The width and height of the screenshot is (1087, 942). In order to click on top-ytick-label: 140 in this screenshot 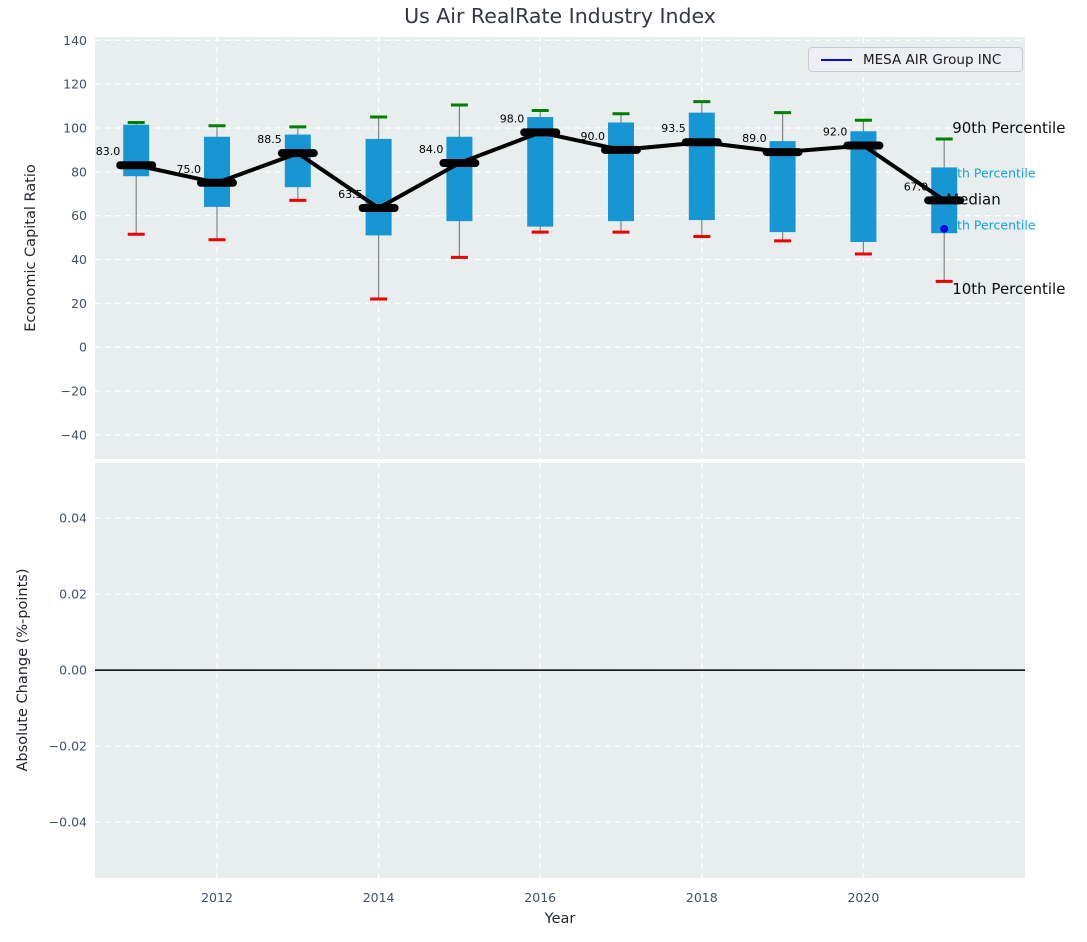, I will do `click(75, 40)`.